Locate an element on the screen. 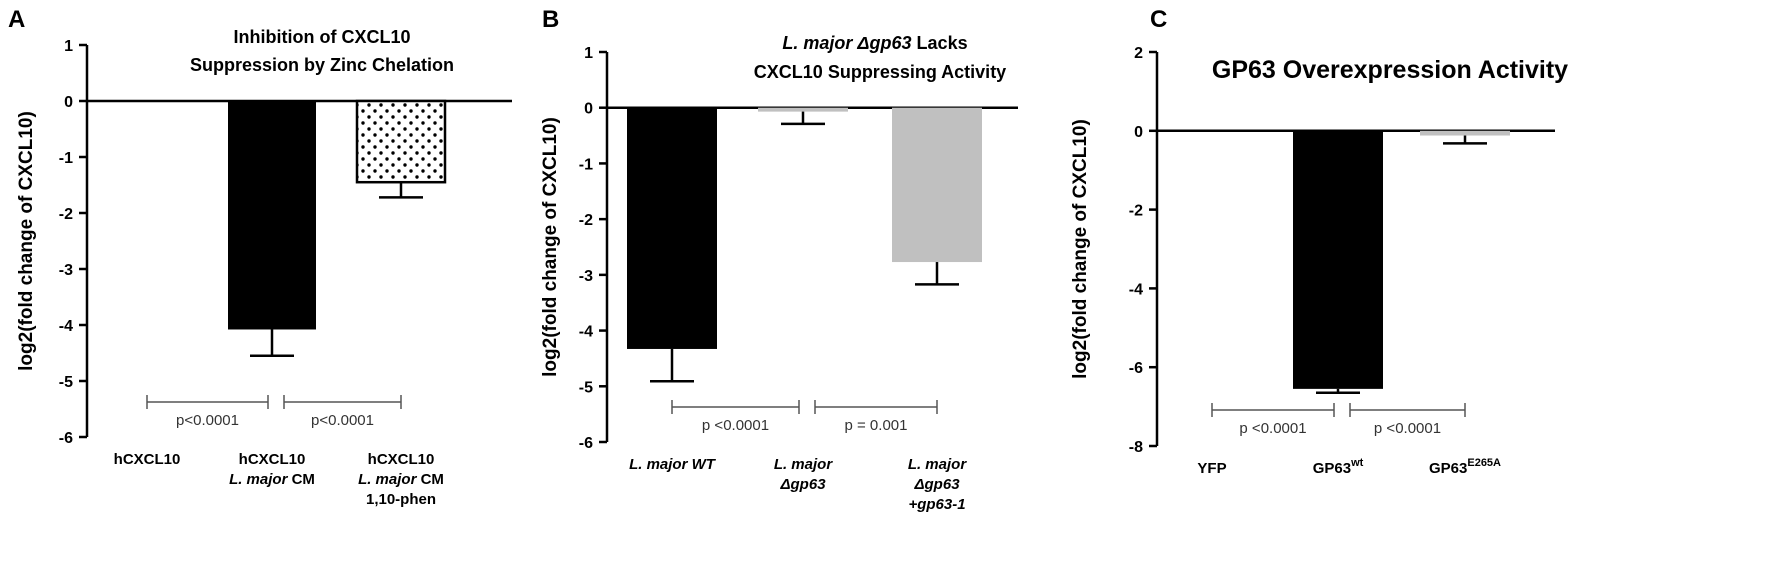 The image size is (1772, 588). panel-b-category-label: L. major WT is located at coordinates (673, 464).